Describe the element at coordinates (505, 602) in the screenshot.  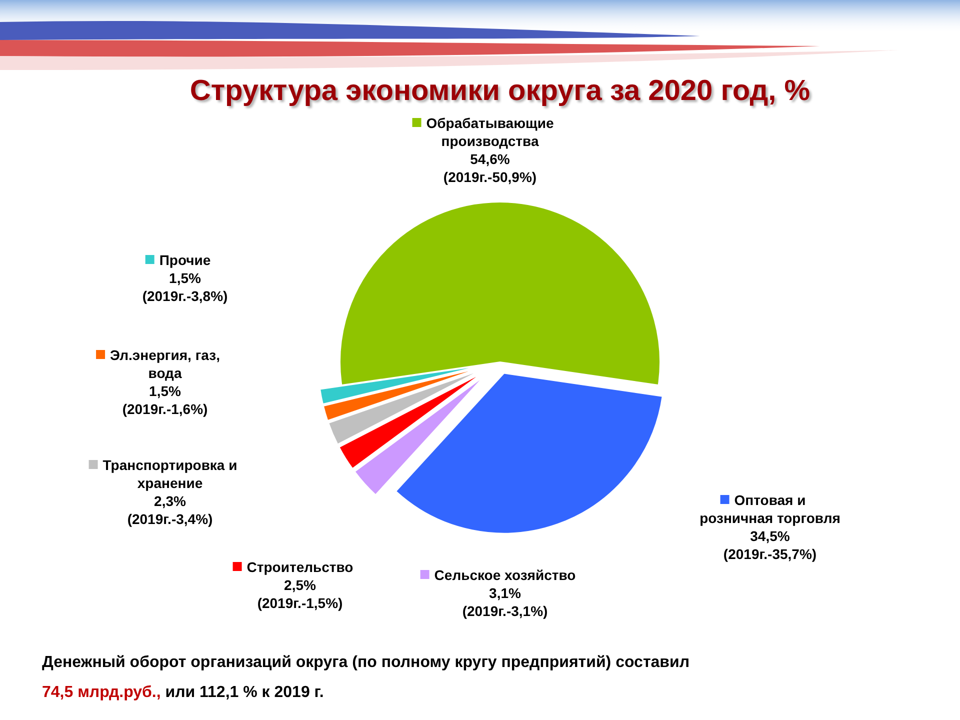
I see `data-label: 3,1% (2019г.-3,1%)` at that location.